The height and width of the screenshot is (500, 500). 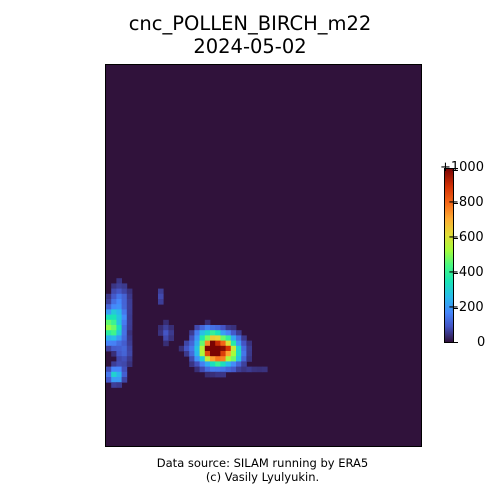 I want to click on colorbar-tick-label: +600, so click(x=466, y=237).